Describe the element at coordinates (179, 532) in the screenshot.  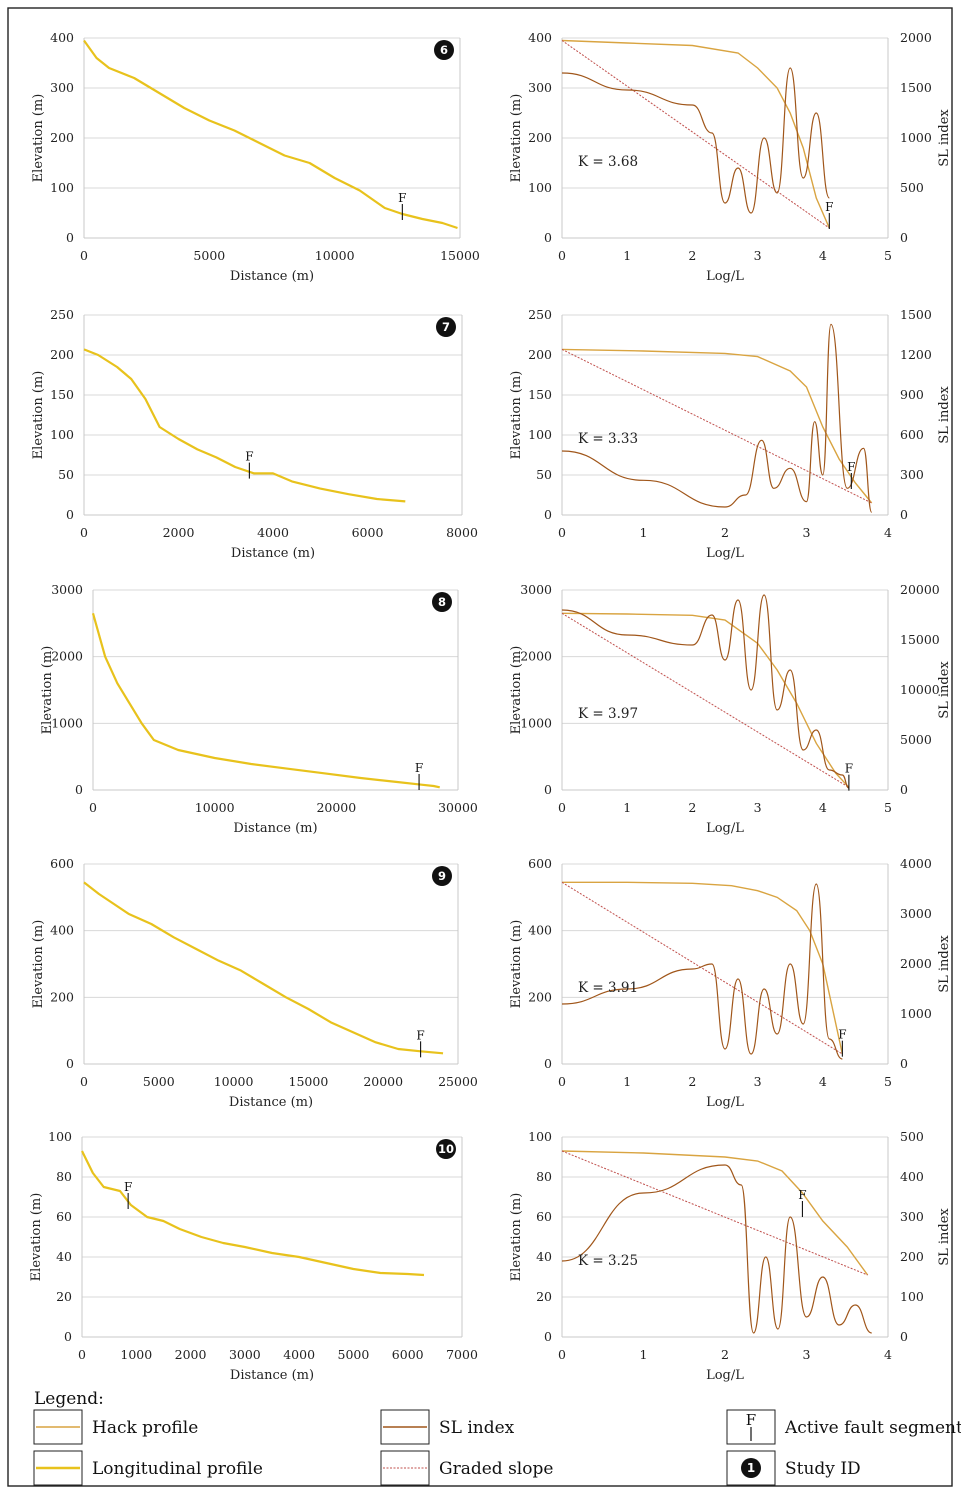
I see `x-tick-label: 2000` at that location.